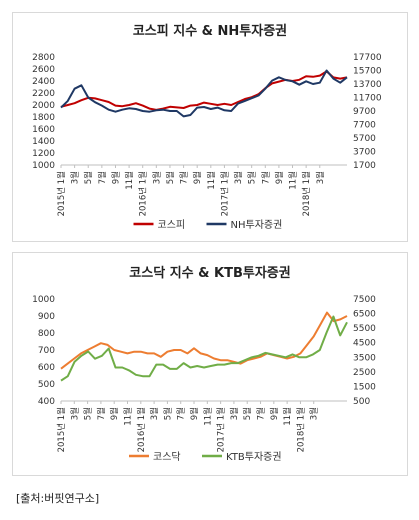 This screenshot has height=520, width=419. Describe the element at coordinates (367, 58) in the screenshot. I see `y-right-tick-label: 17700` at that location.